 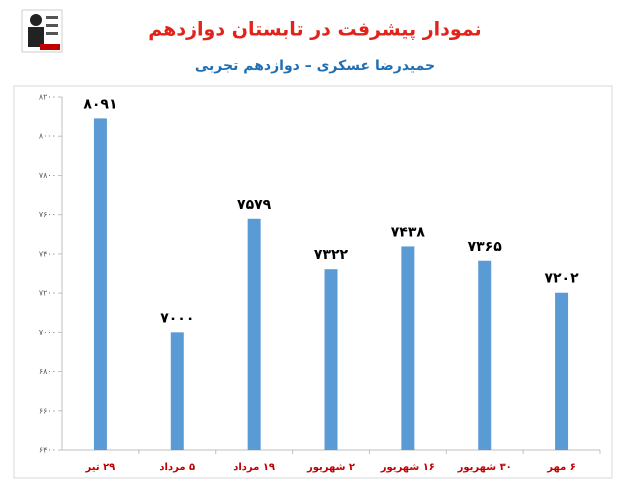 I want to click on y-tick-label: ۷۶۰۰, so click(x=47, y=214).